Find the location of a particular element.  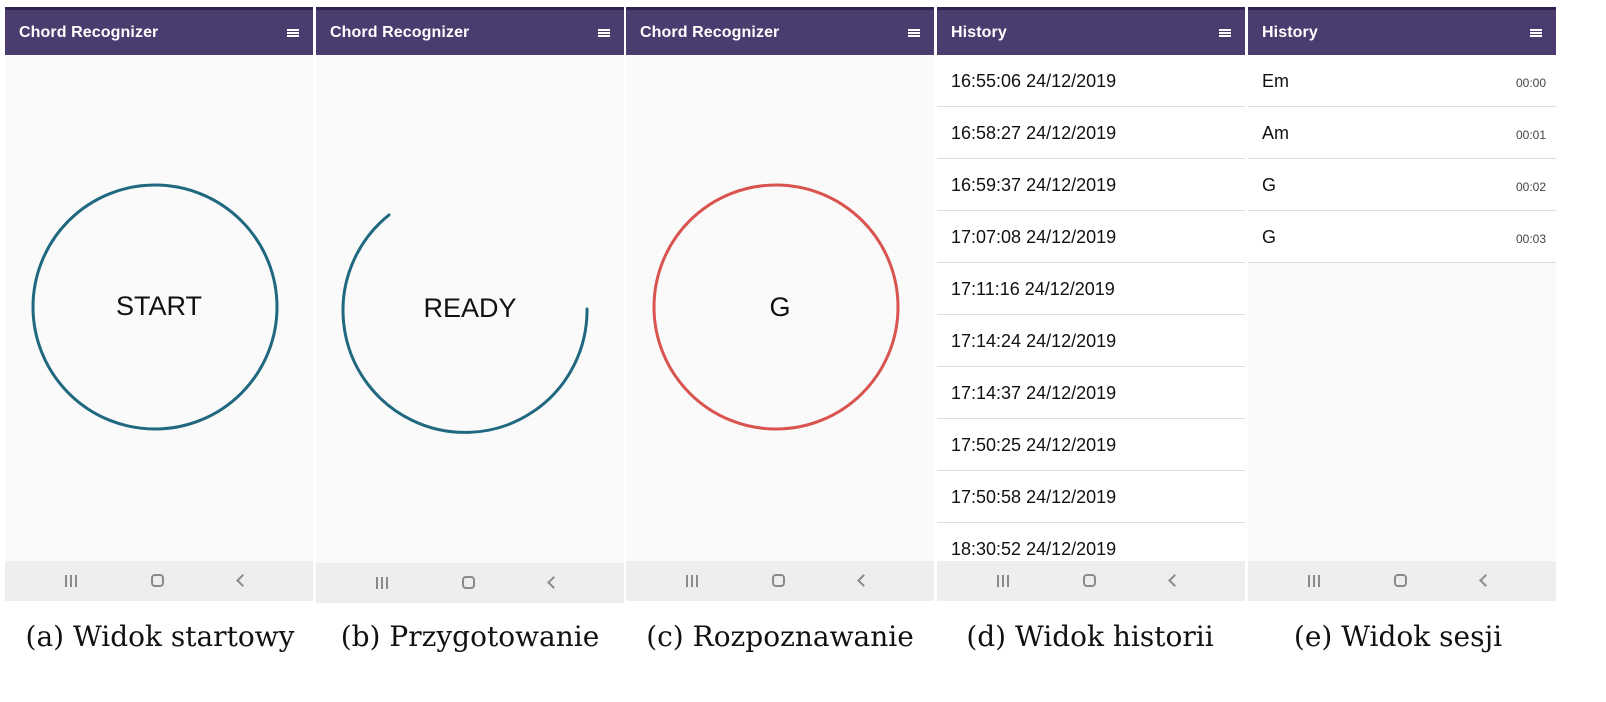

chord-time: 00:03 is located at coordinates (1530, 239).